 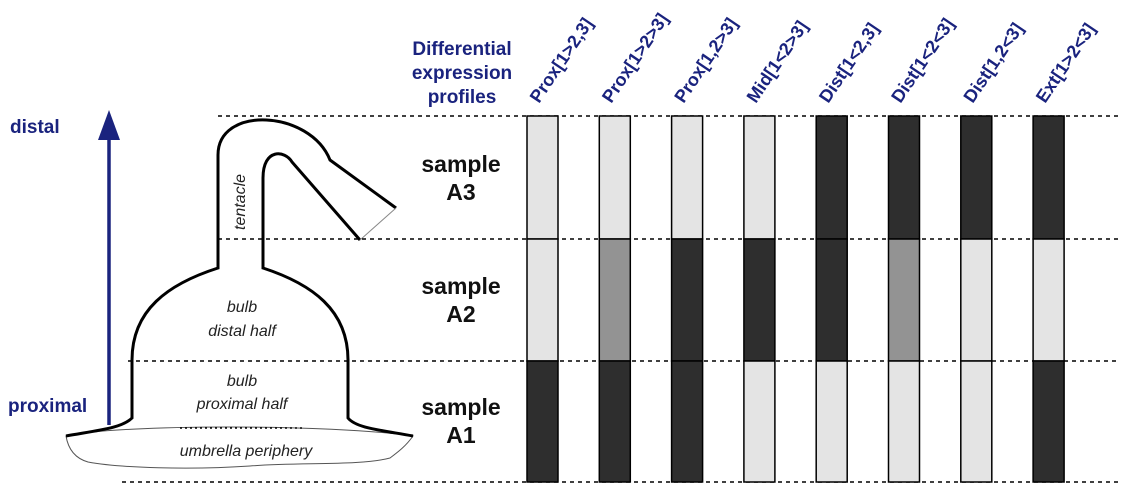 I want to click on axis-arrowhead-icon, so click(x=109, y=125).